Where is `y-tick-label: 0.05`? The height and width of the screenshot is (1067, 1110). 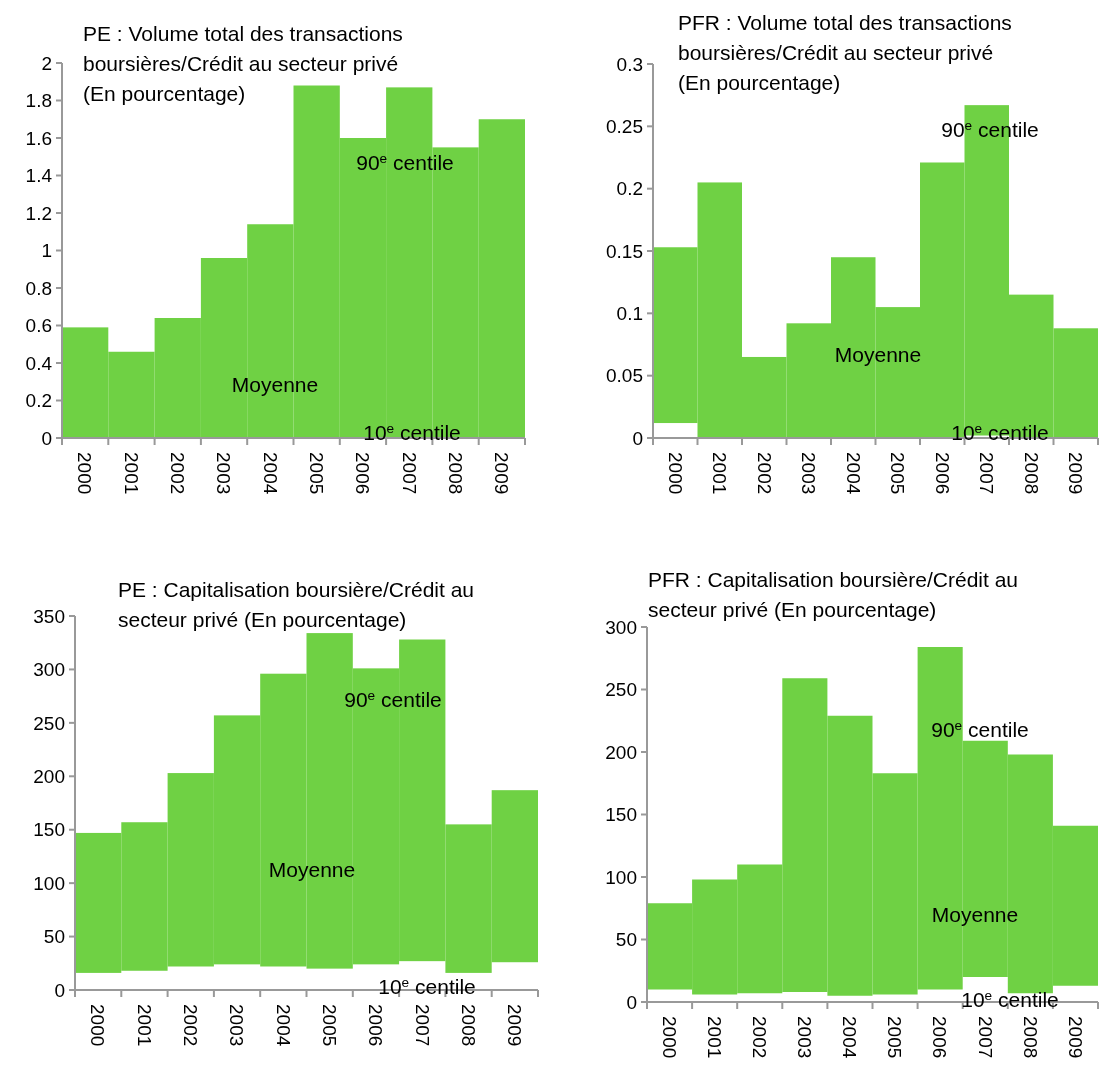
y-tick-label: 0.05 is located at coordinates (624, 376).